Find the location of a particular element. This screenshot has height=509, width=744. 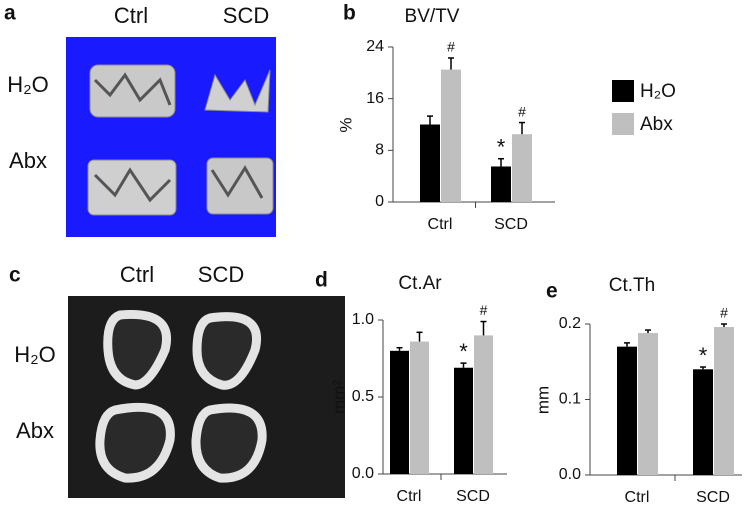

panel-letter: a is located at coordinates (10, 13).